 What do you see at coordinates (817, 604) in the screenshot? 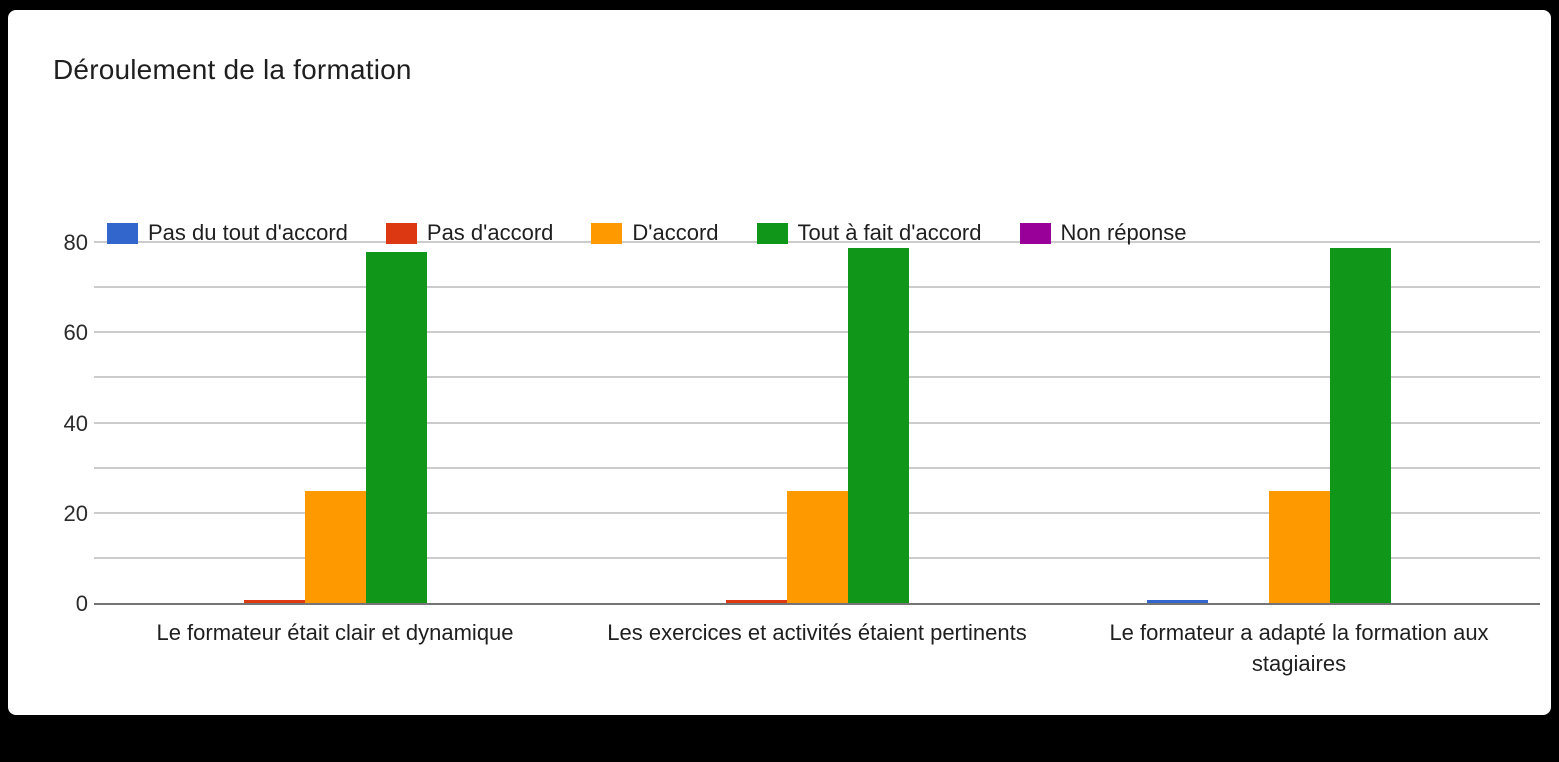
I see `x-axis-line` at bounding box center [817, 604].